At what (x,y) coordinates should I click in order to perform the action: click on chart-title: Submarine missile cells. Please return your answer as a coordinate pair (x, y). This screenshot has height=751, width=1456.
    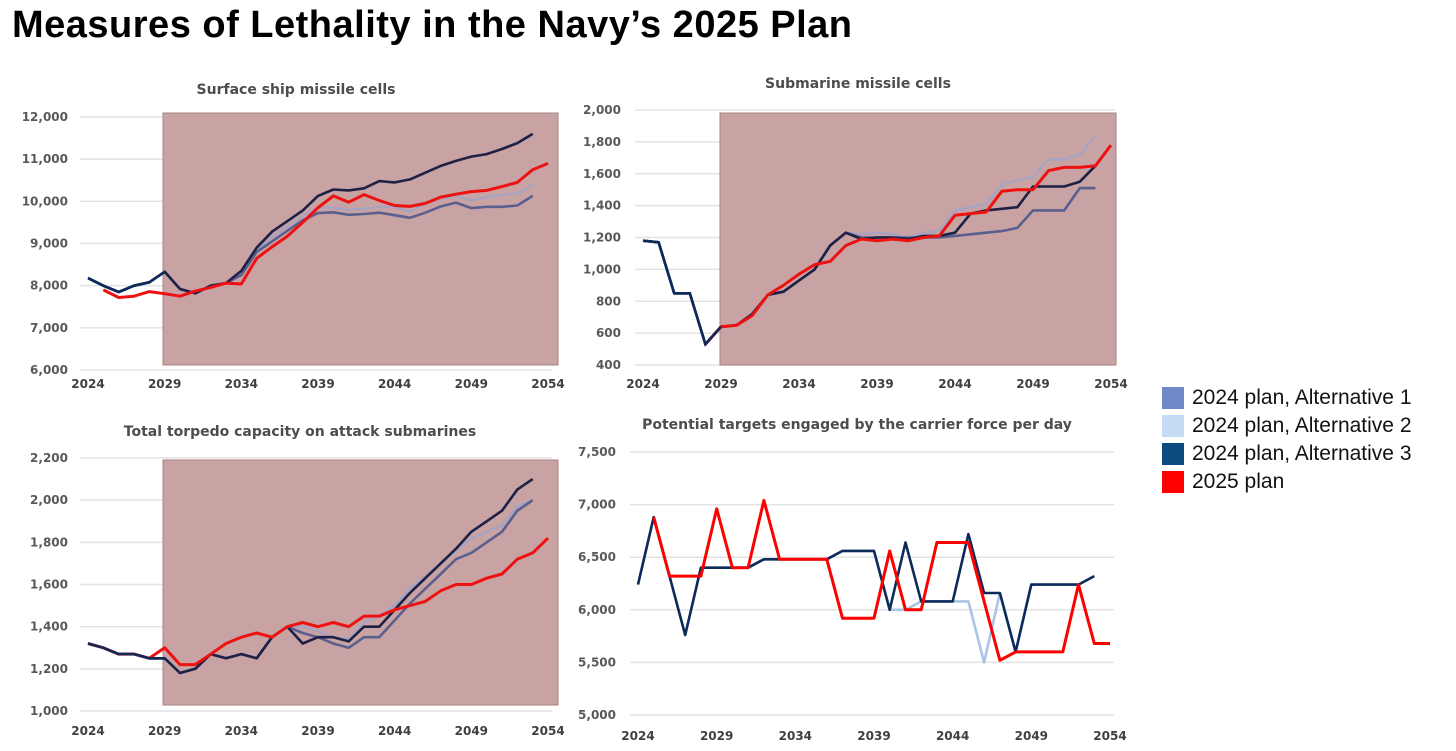
    Looking at the image, I should click on (858, 84).